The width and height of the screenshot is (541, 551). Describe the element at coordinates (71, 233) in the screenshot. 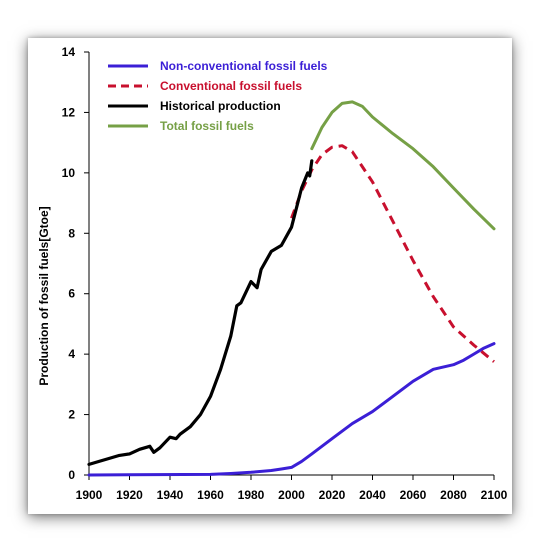

I see `y-tick-label: 8` at that location.